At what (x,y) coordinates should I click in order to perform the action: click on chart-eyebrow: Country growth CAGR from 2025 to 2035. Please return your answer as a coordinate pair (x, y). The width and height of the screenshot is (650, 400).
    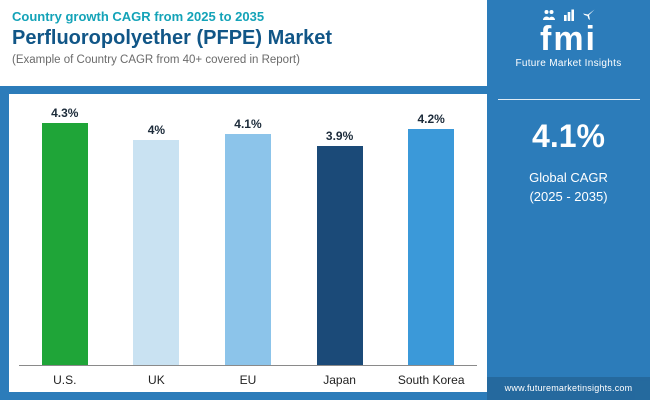
    Looking at the image, I should click on (138, 16).